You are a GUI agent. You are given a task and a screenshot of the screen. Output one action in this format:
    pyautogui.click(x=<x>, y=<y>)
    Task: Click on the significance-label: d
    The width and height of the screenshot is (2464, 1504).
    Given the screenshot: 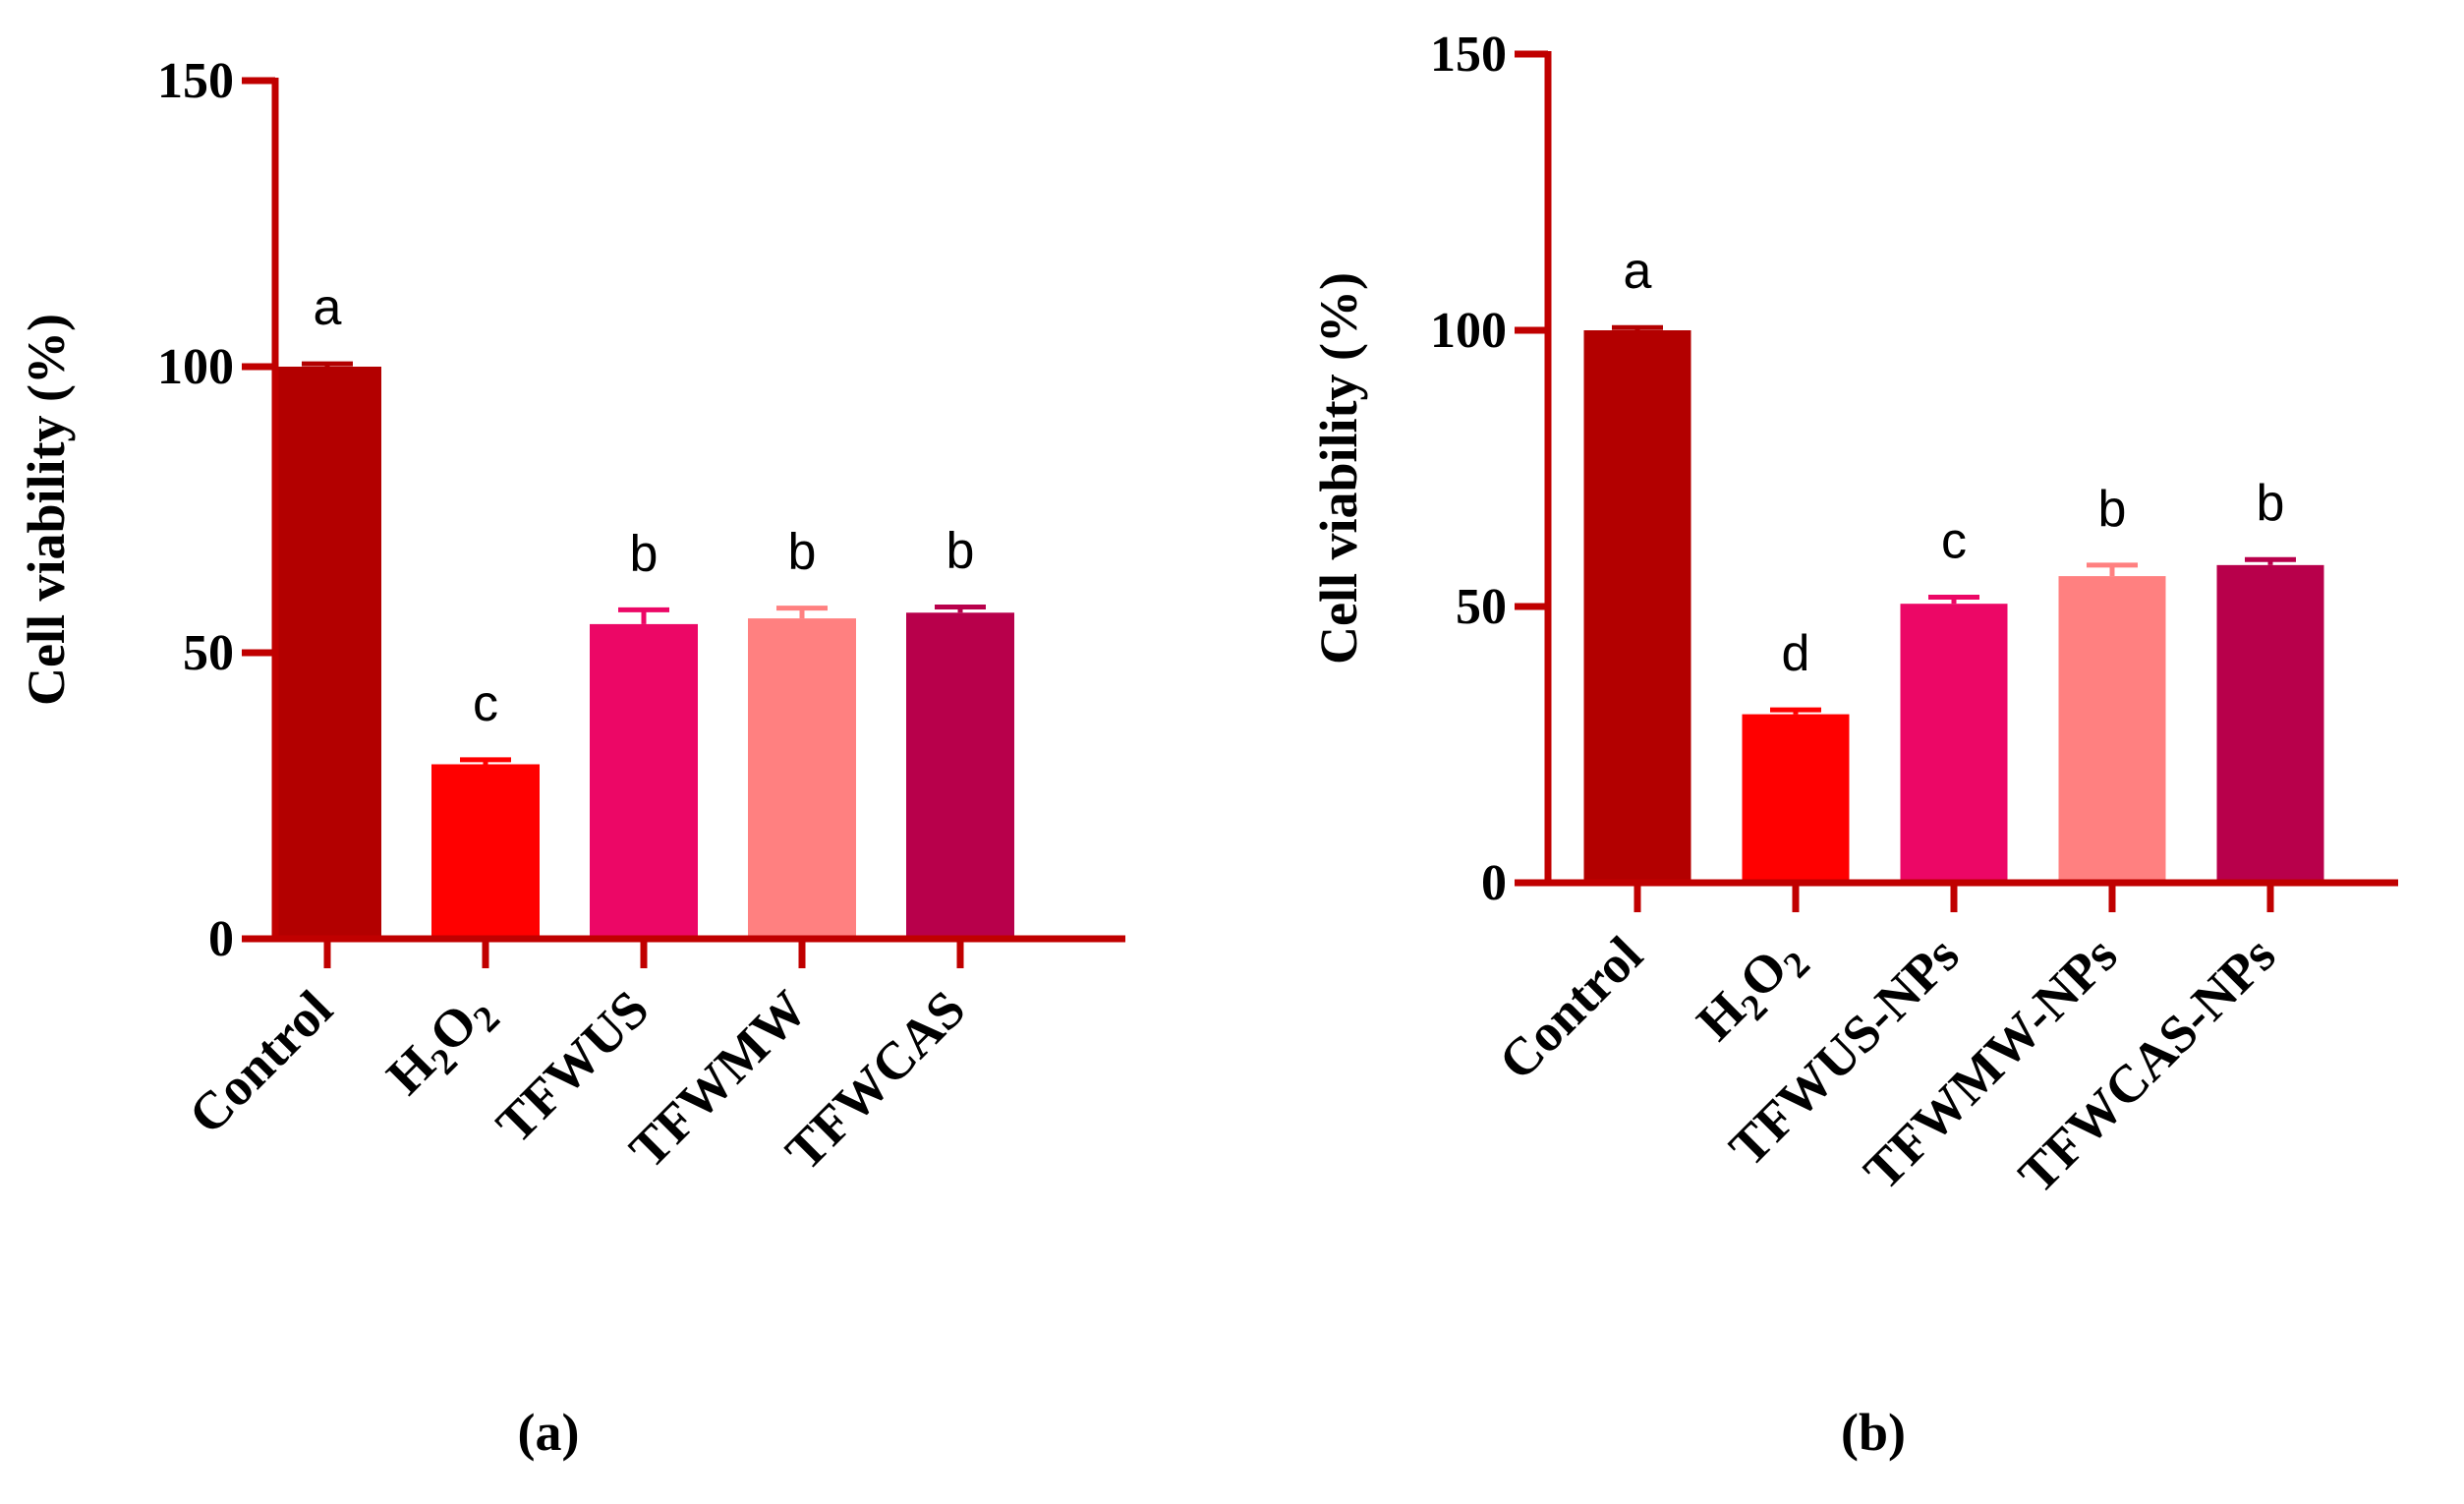 What is the action you would take?
    pyautogui.click(x=1796, y=653)
    